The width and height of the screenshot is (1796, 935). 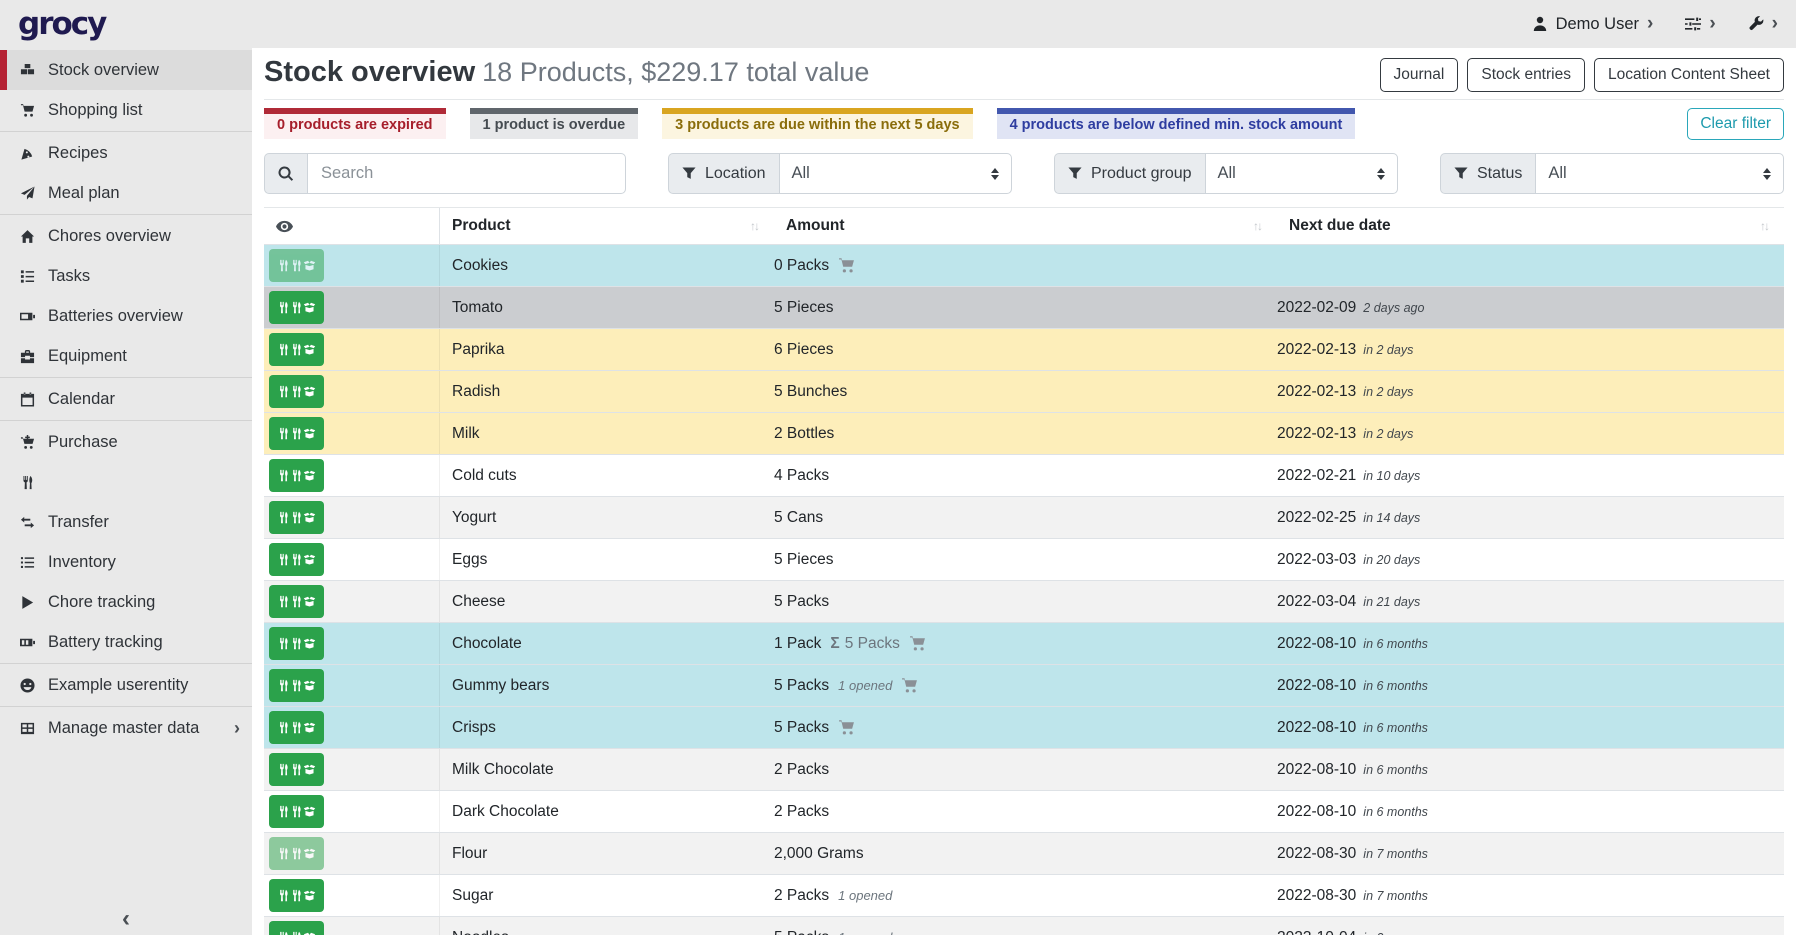 I want to click on sidebar-item-batteries-overview: Batteries overview, so click(x=126, y=316).